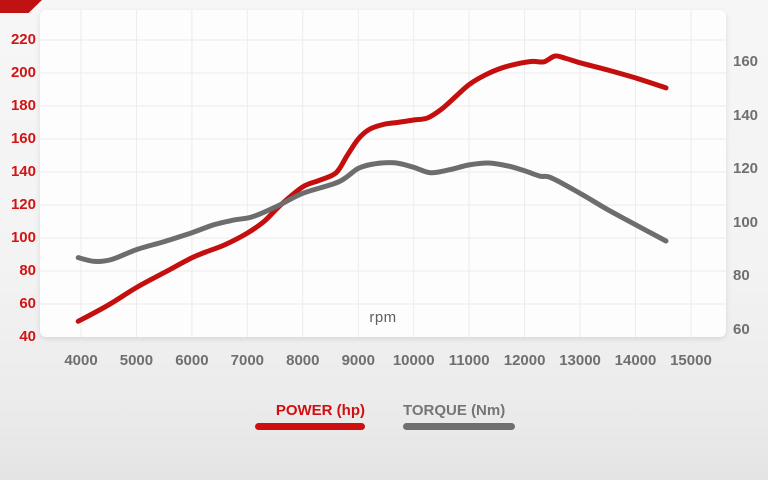 This screenshot has height=480, width=768. Describe the element at coordinates (691, 360) in the screenshot. I see `rpm-tick-15000: 15000` at that location.